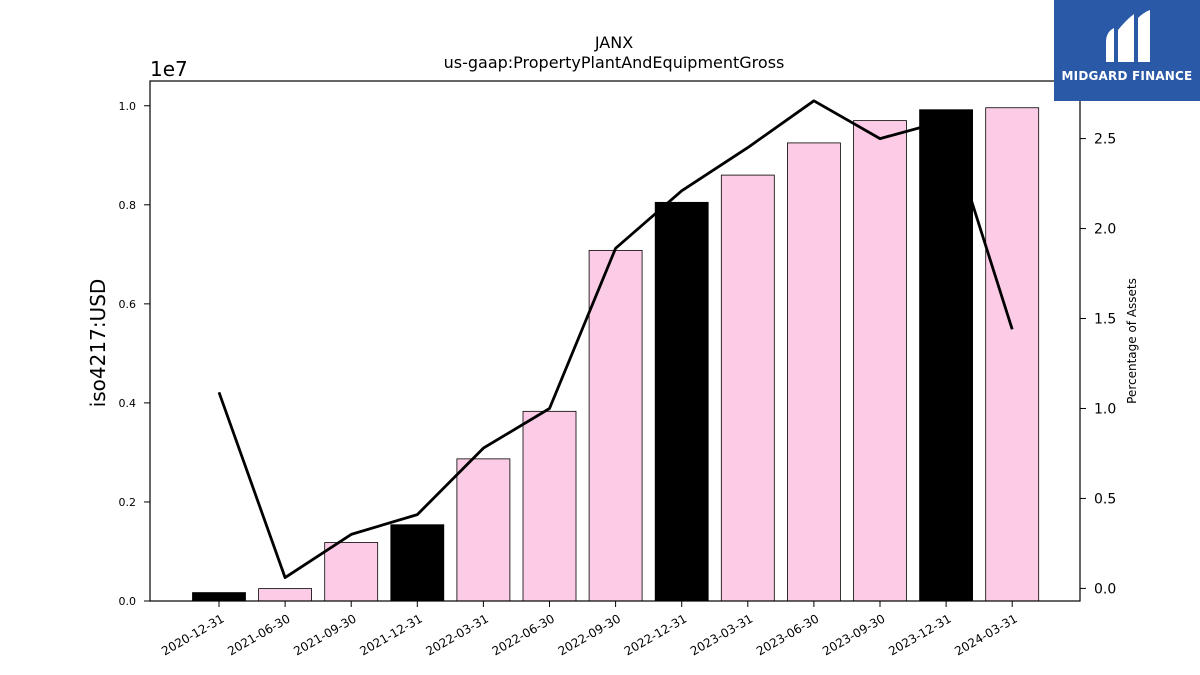 The width and height of the screenshot is (1200, 675). What do you see at coordinates (1105, 320) in the screenshot?
I see `y2-tick-label: 1.5` at bounding box center [1105, 320].